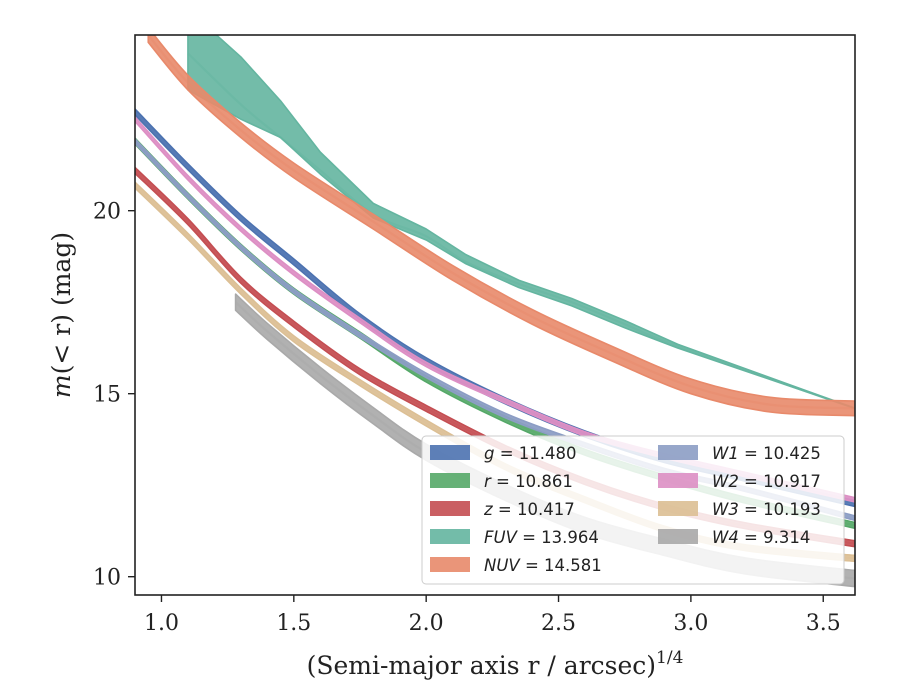  I want to click on y-tick-label: 20, so click(107, 212).